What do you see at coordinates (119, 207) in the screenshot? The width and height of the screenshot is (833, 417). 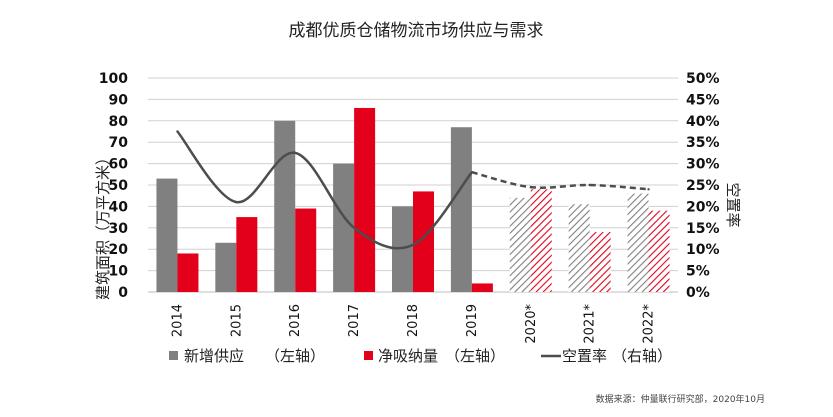 I see `left-tick-label: 40` at bounding box center [119, 207].